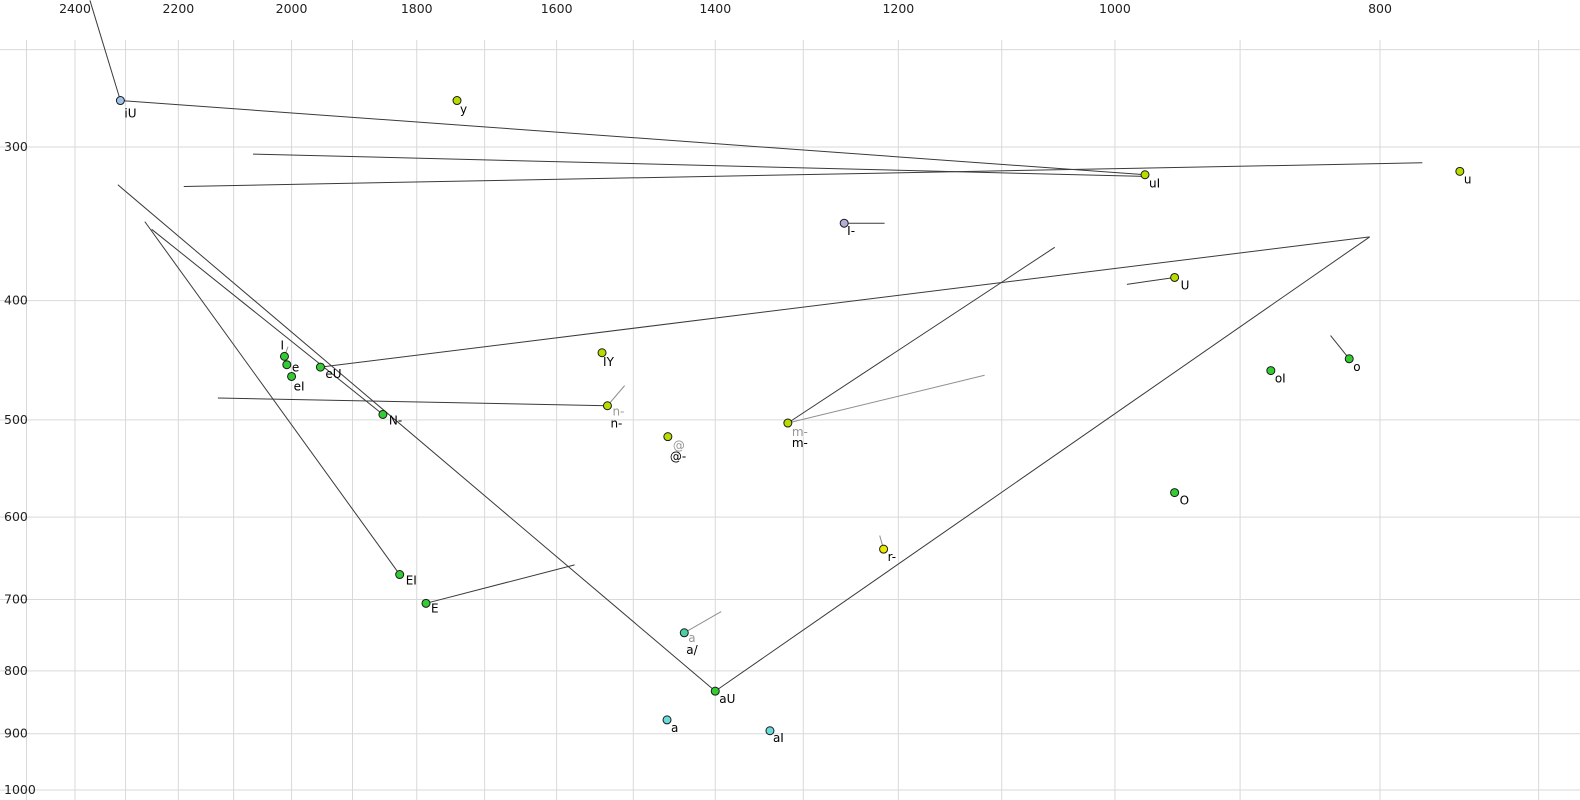  Describe the element at coordinates (130, 114) in the screenshot. I see `point-label: iU` at that location.